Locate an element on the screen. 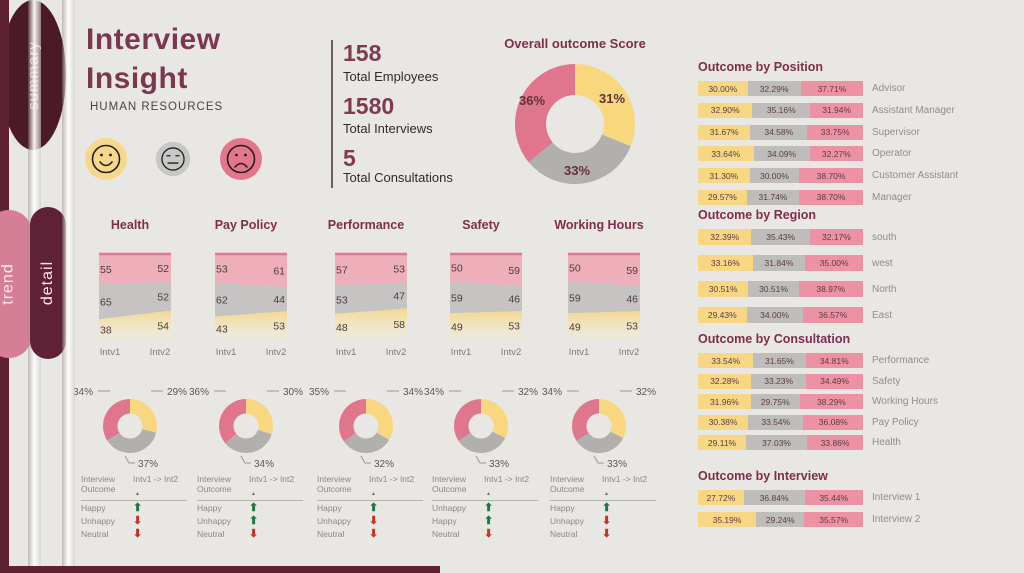 The height and width of the screenshot is (573, 1024). bar-segment-neutral: 29.75% is located at coordinates (775, 402).